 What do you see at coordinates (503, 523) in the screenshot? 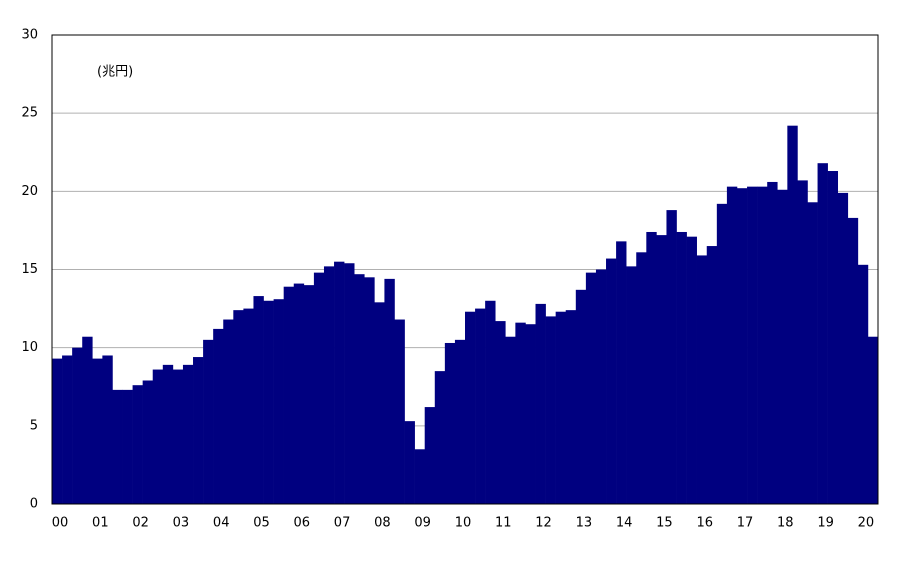
I see `x-tick-label: 11` at bounding box center [503, 523].